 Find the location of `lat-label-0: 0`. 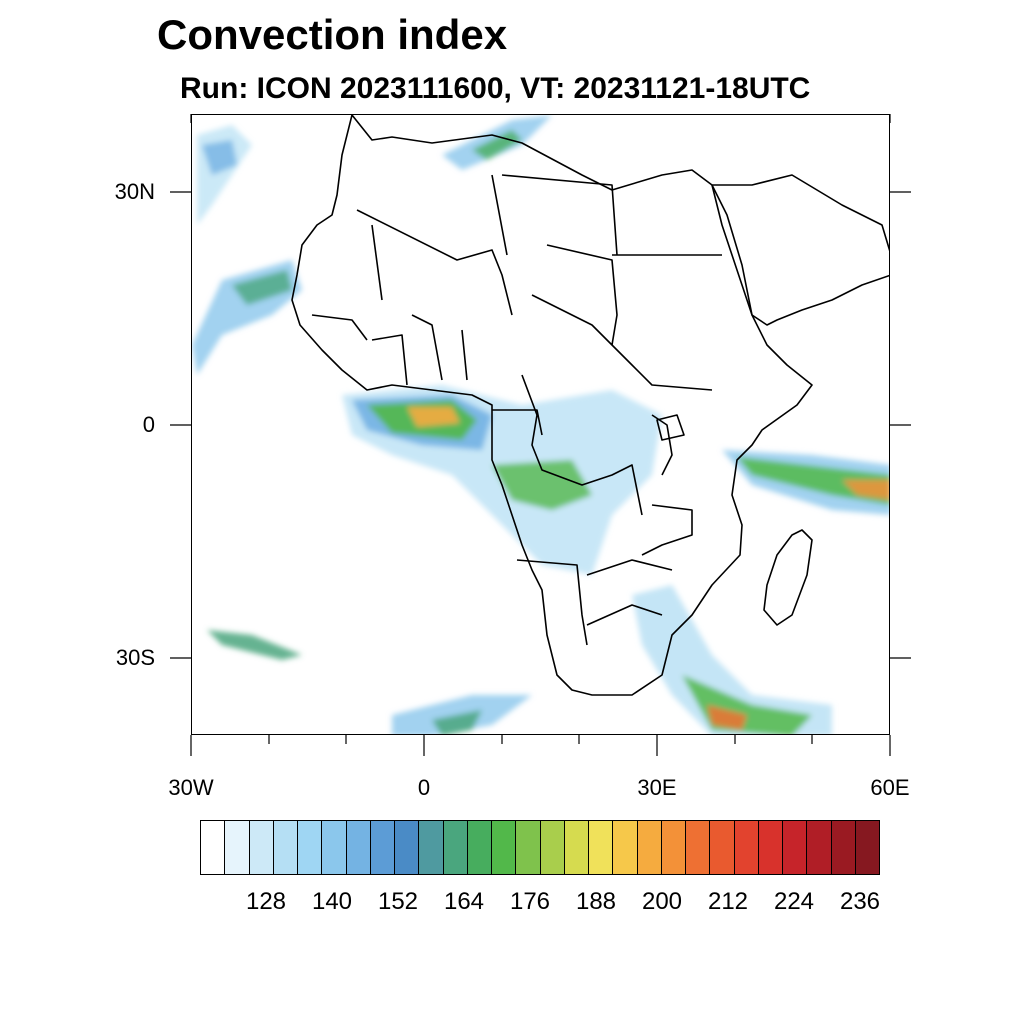

lat-label-0: 0 is located at coordinates (148, 424).